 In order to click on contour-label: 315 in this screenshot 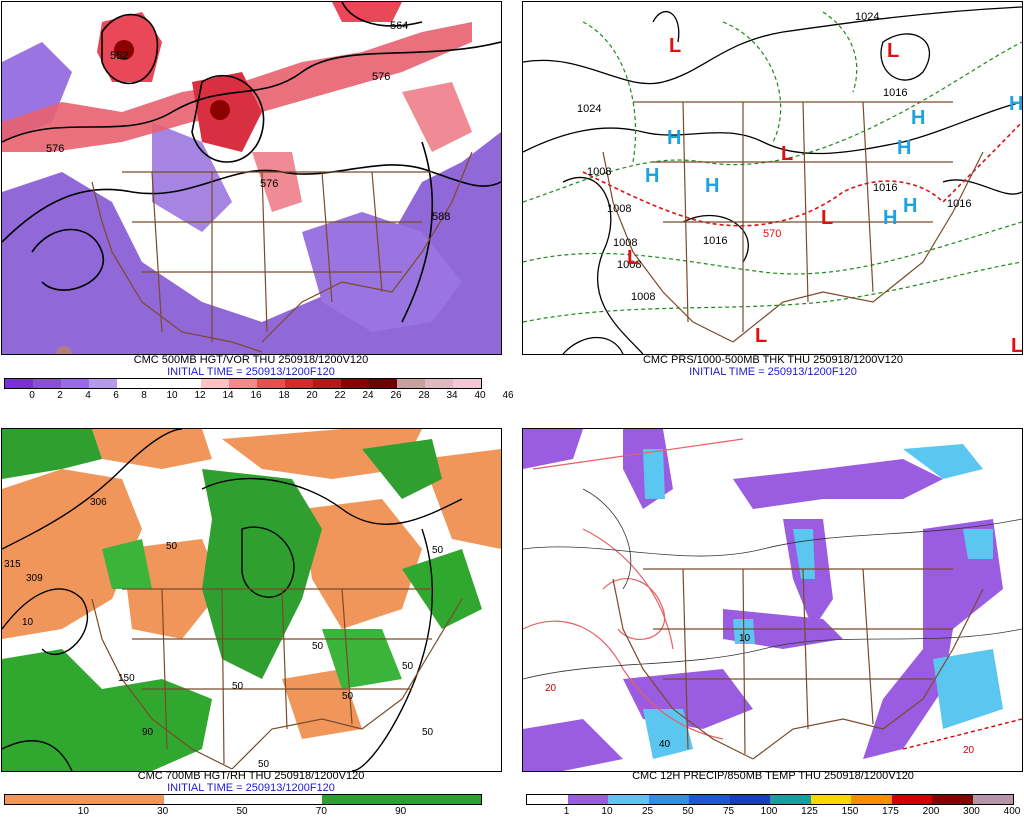, I will do `click(12, 564)`.